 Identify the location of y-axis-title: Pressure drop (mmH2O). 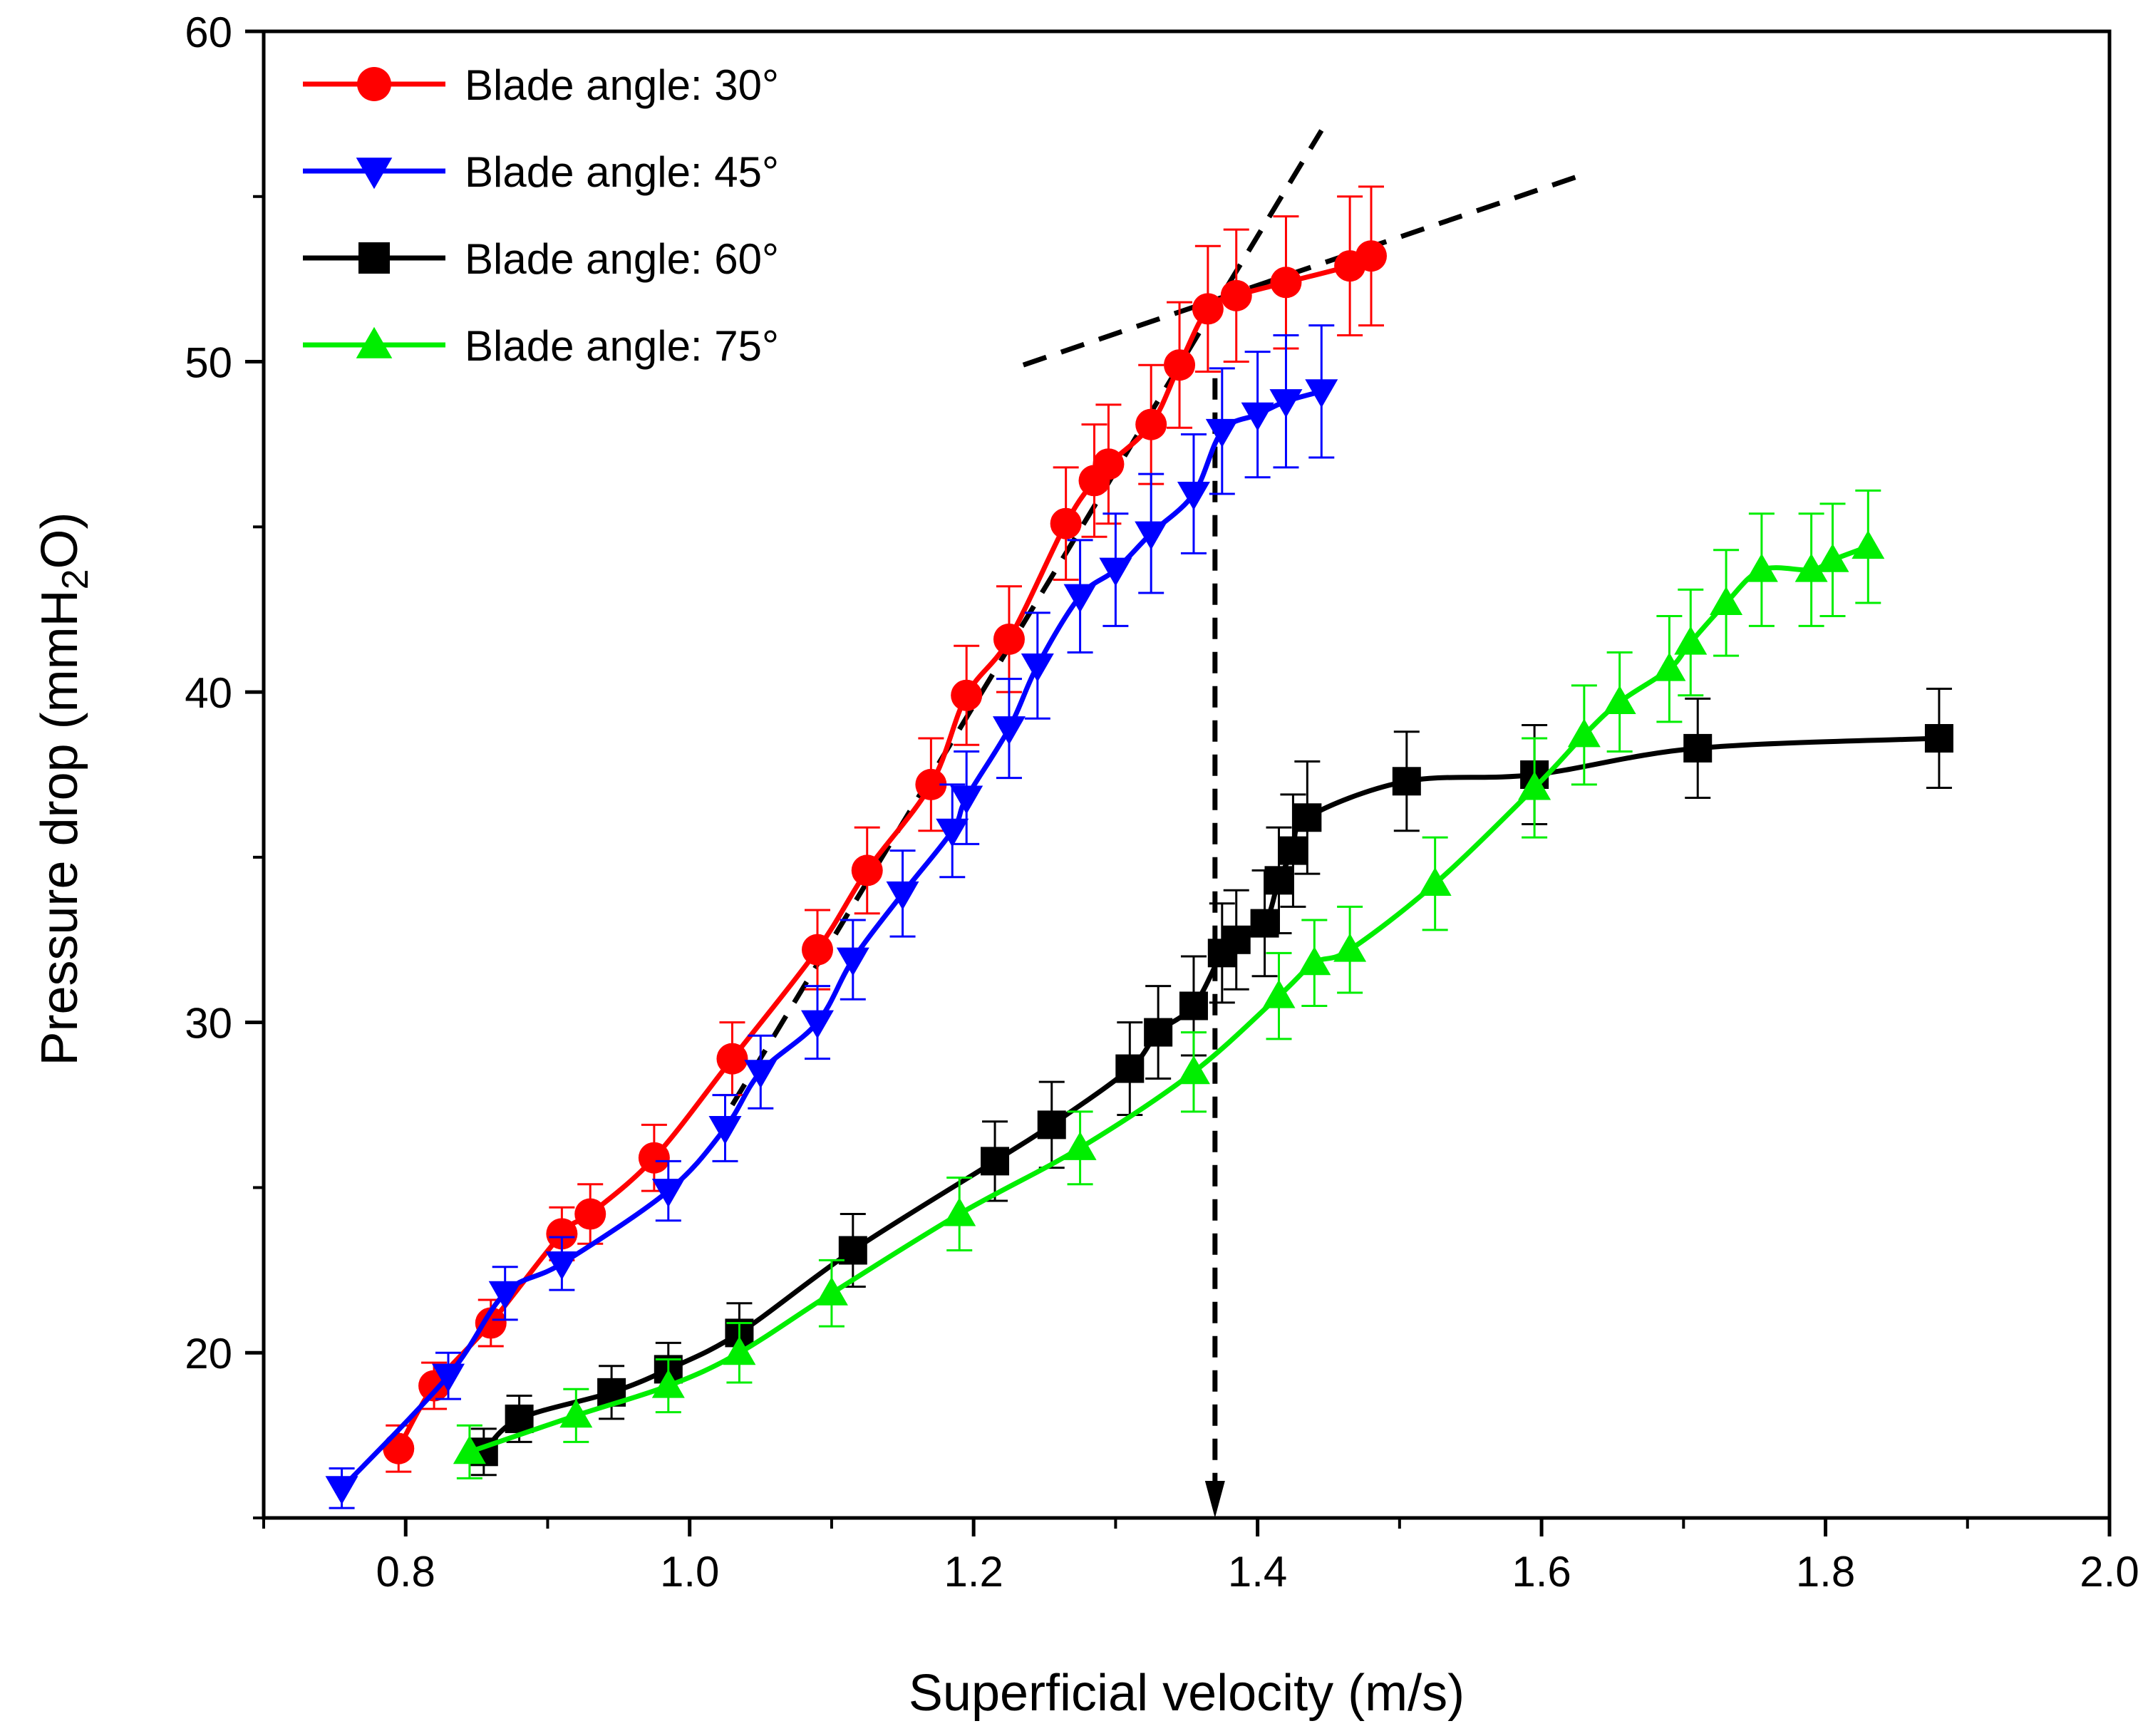
(63, 788).